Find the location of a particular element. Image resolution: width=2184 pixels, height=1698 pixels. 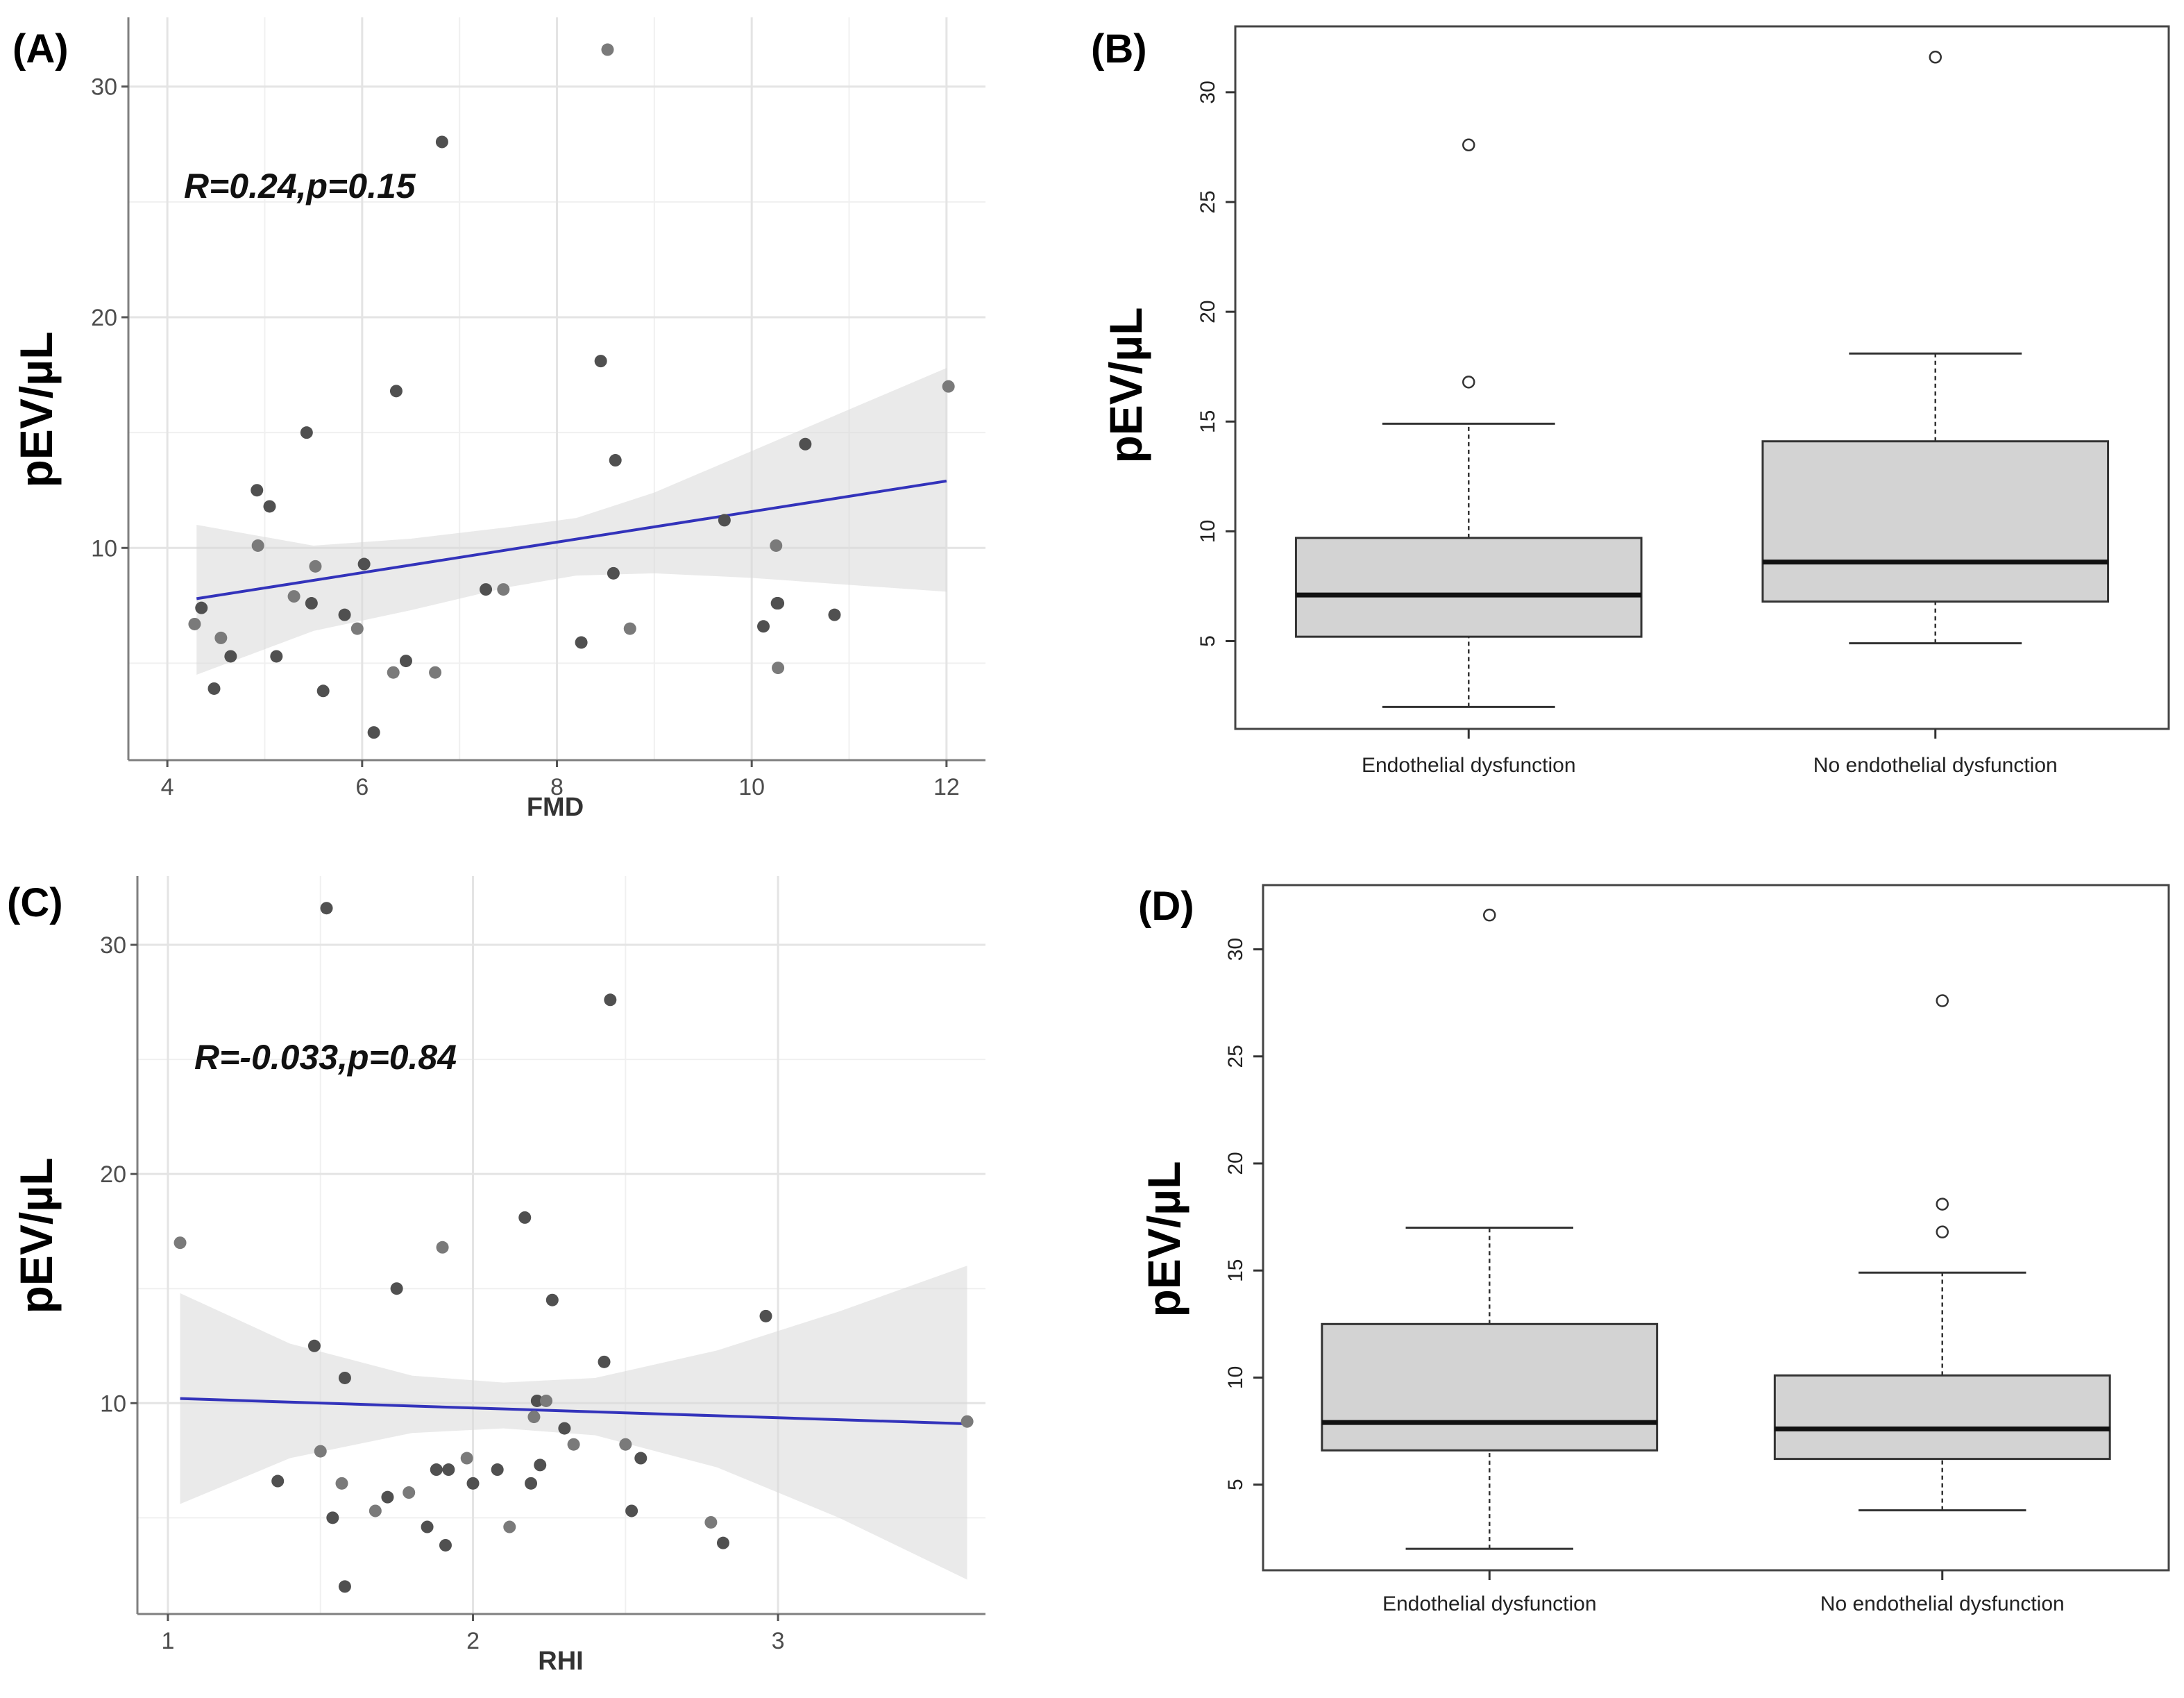

y-tick-label: 5 is located at coordinates (1235, 1484).